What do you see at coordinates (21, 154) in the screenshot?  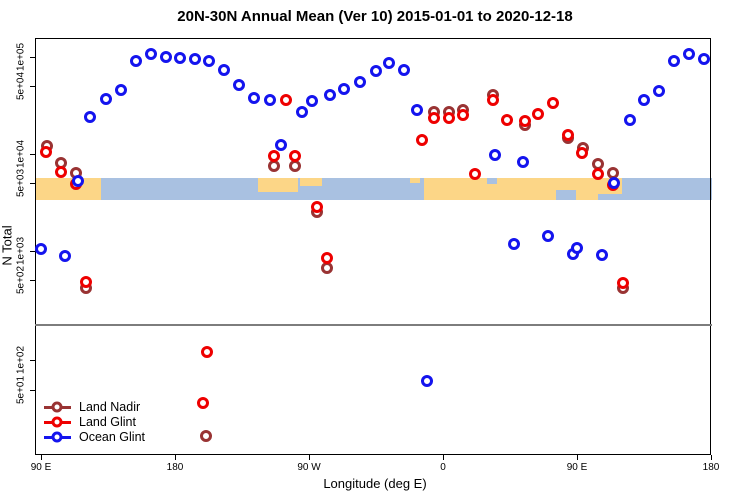 I see `y-tick-label: 1e+04` at bounding box center [21, 154].